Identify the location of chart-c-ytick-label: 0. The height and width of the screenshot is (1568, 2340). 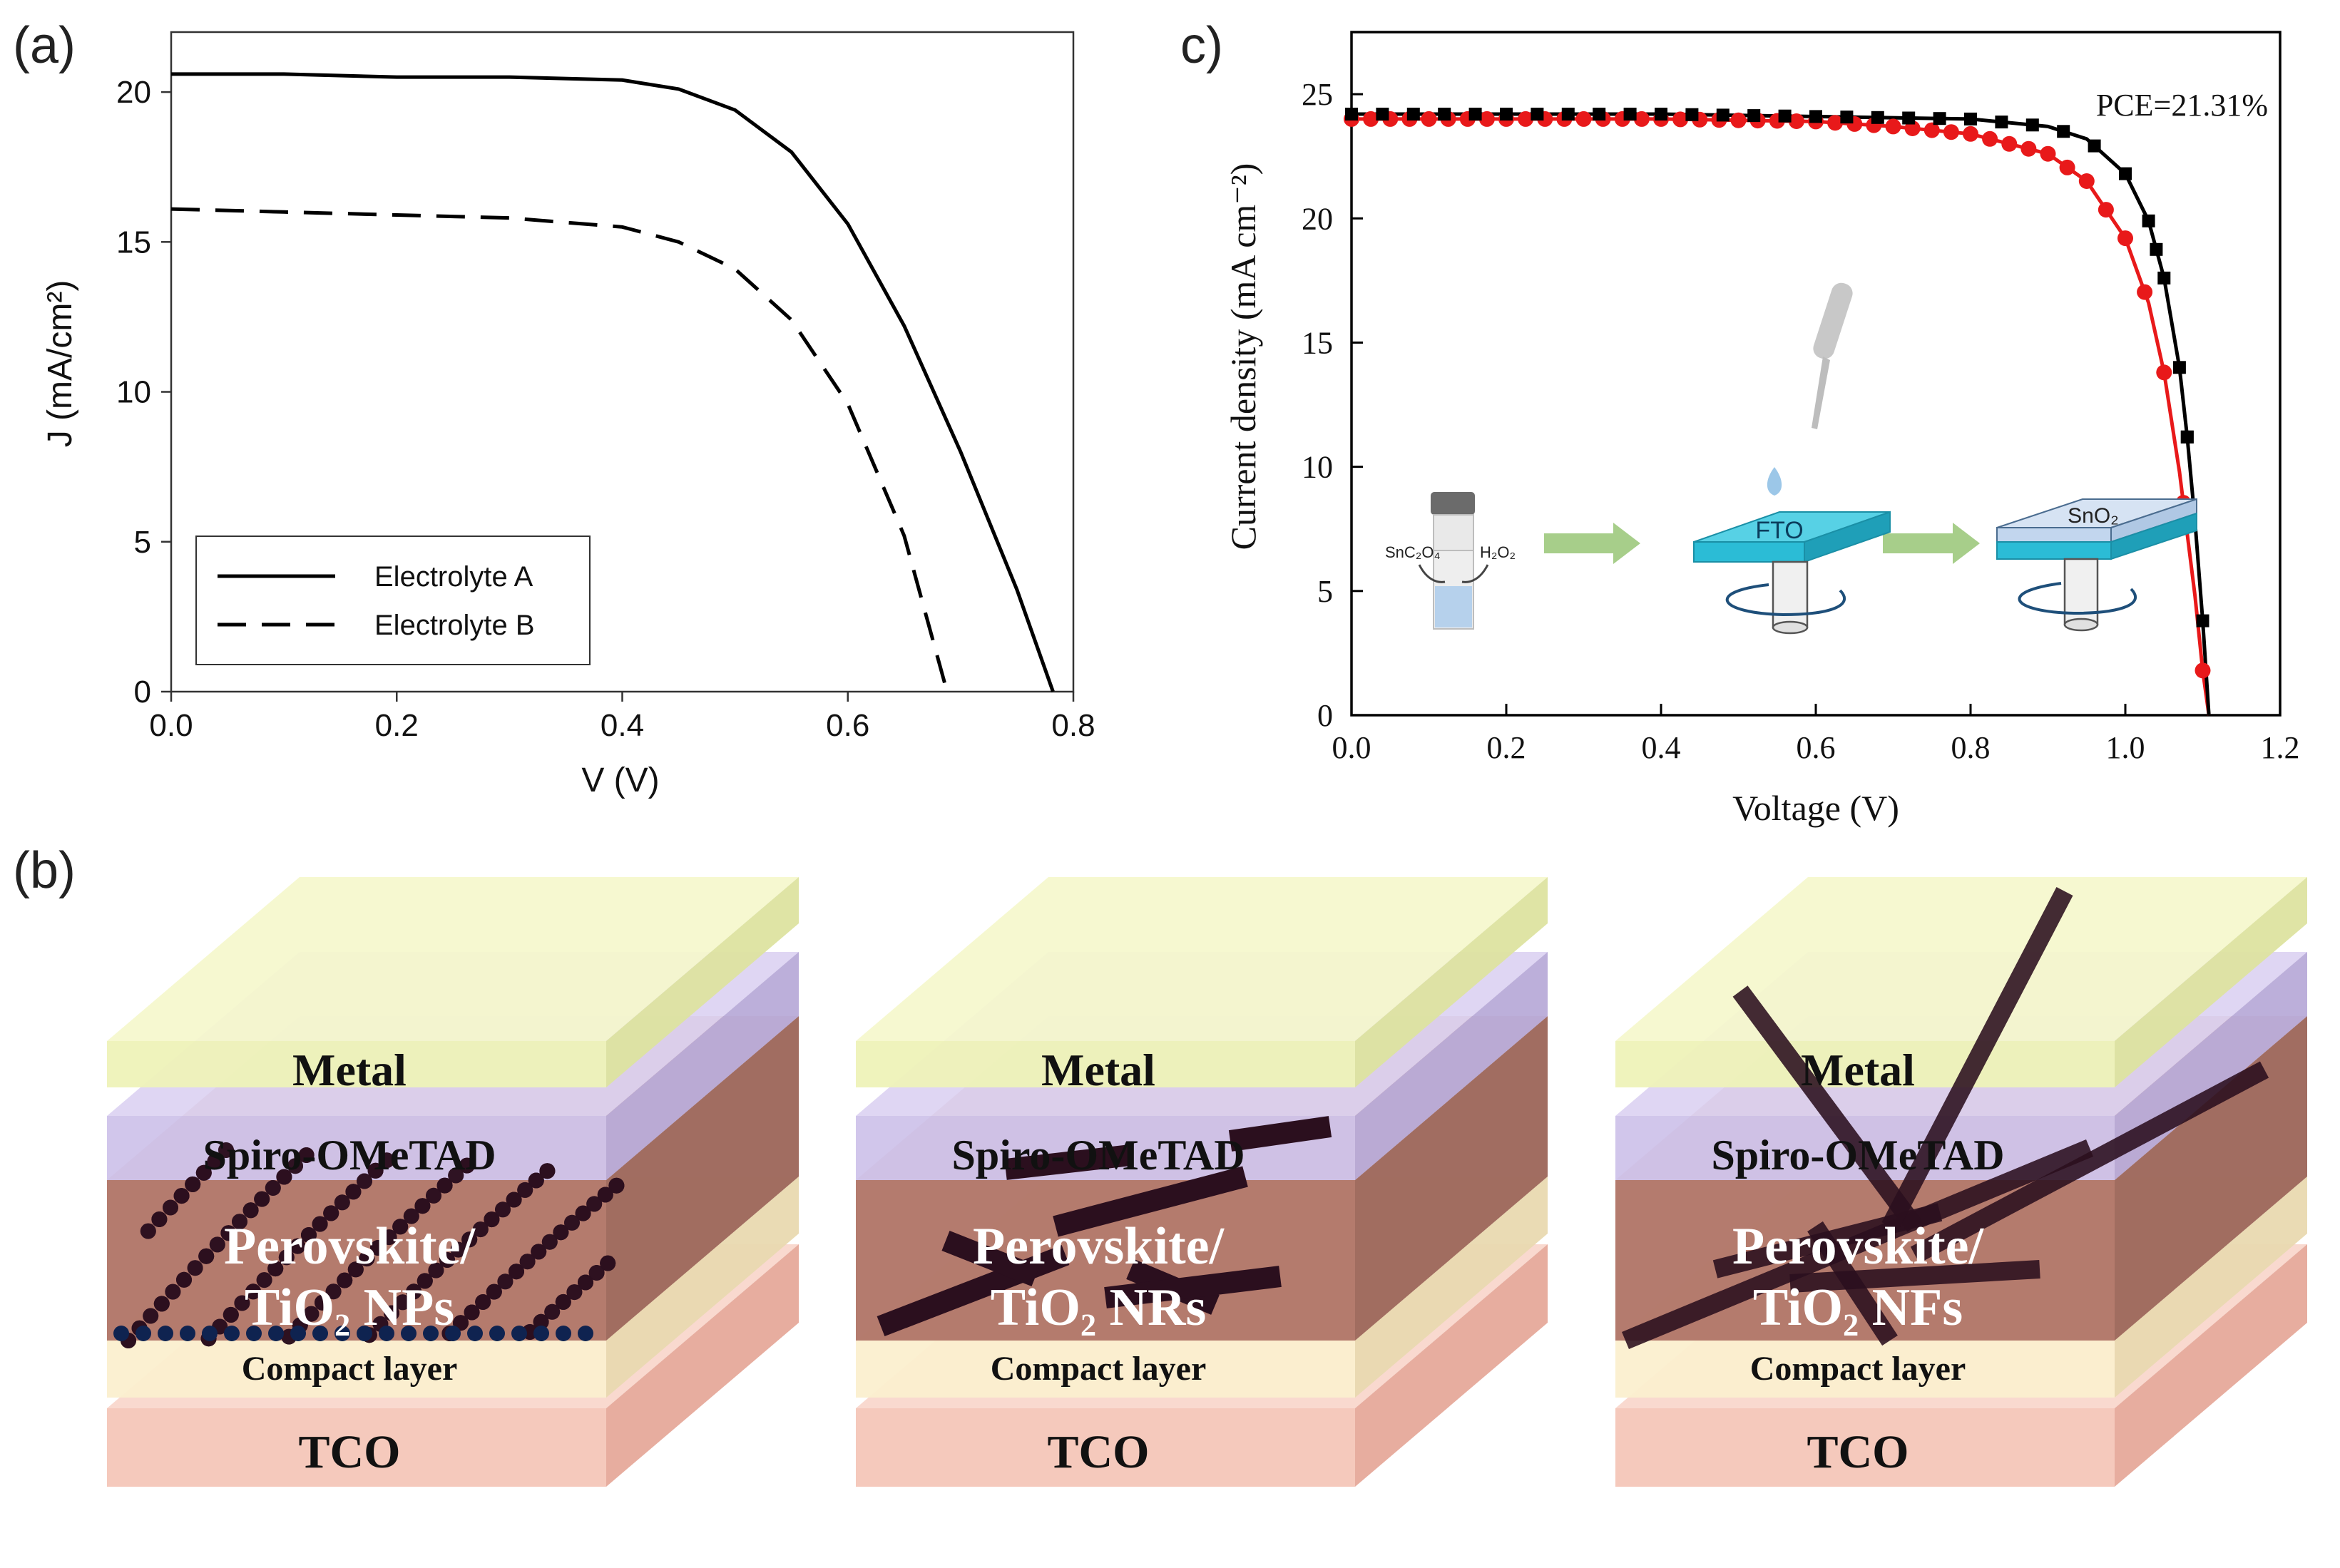
(1325, 715).